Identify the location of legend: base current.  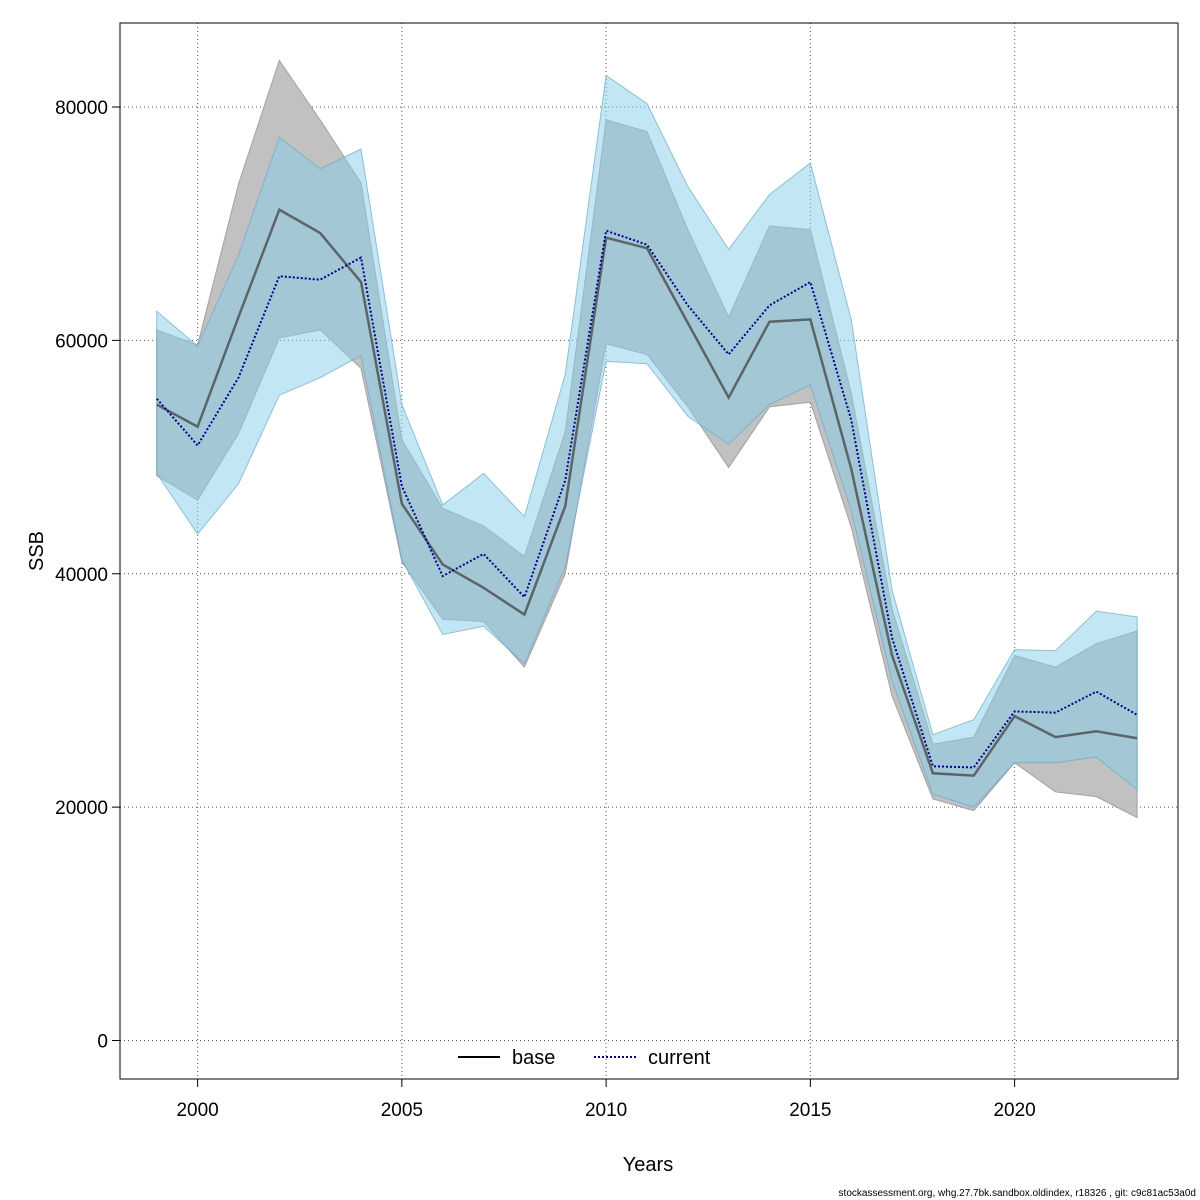
(584, 1058).